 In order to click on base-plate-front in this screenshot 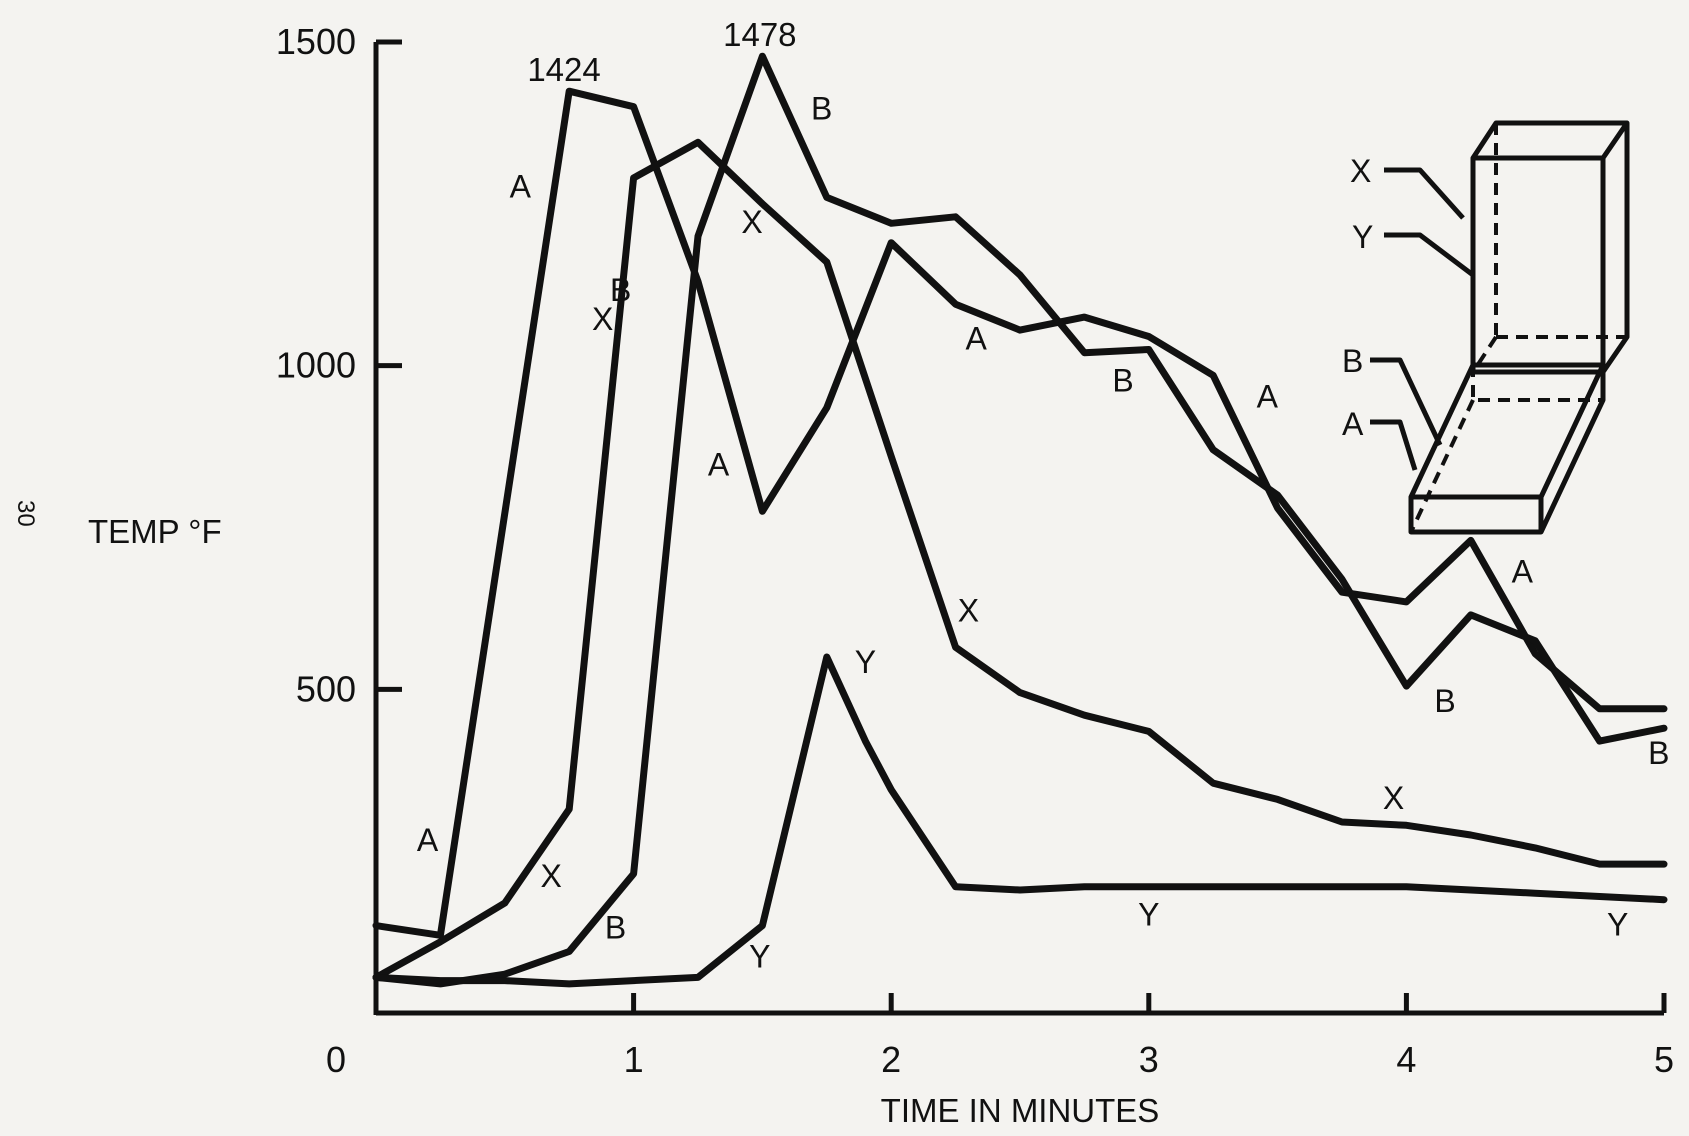, I will do `click(1507, 450)`.